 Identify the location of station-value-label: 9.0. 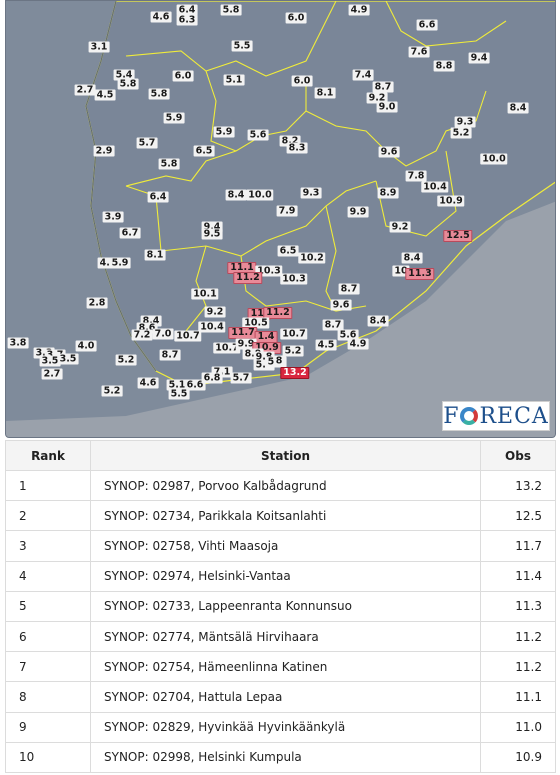
(387, 107).